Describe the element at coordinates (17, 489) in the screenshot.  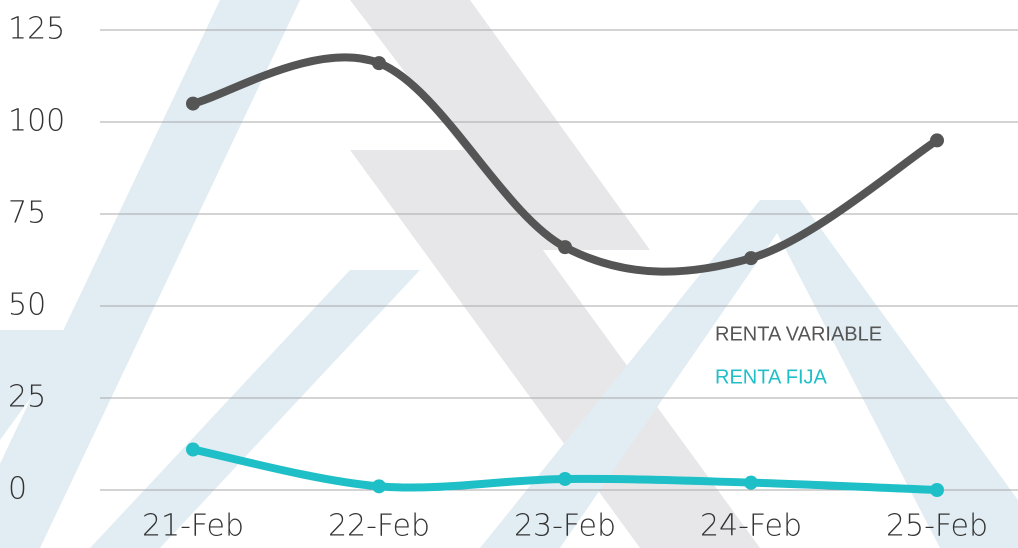
I see `y-tick-label: 0` at that location.